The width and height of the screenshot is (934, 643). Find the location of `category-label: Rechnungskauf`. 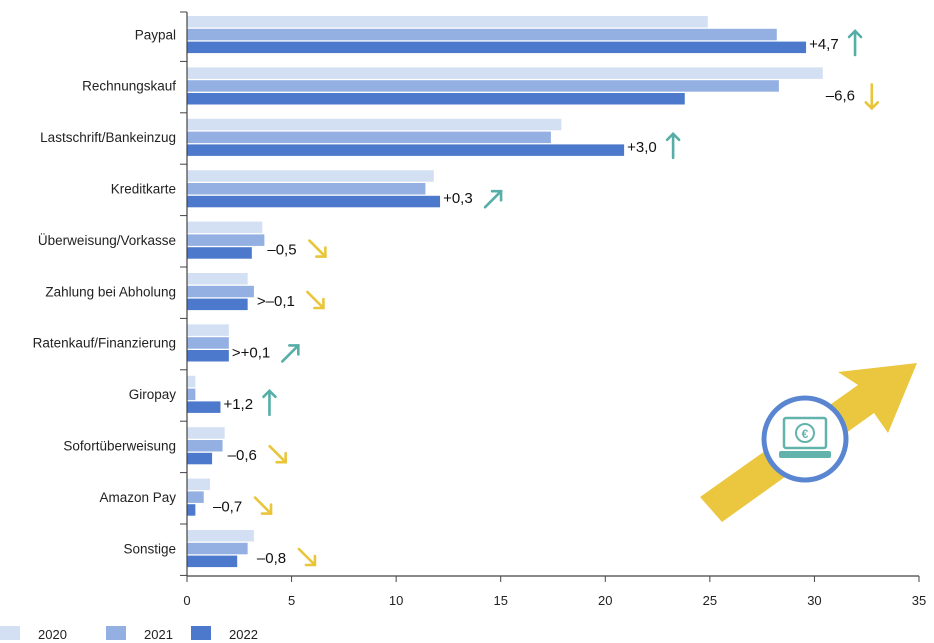

category-label: Rechnungskauf is located at coordinates (129, 86).